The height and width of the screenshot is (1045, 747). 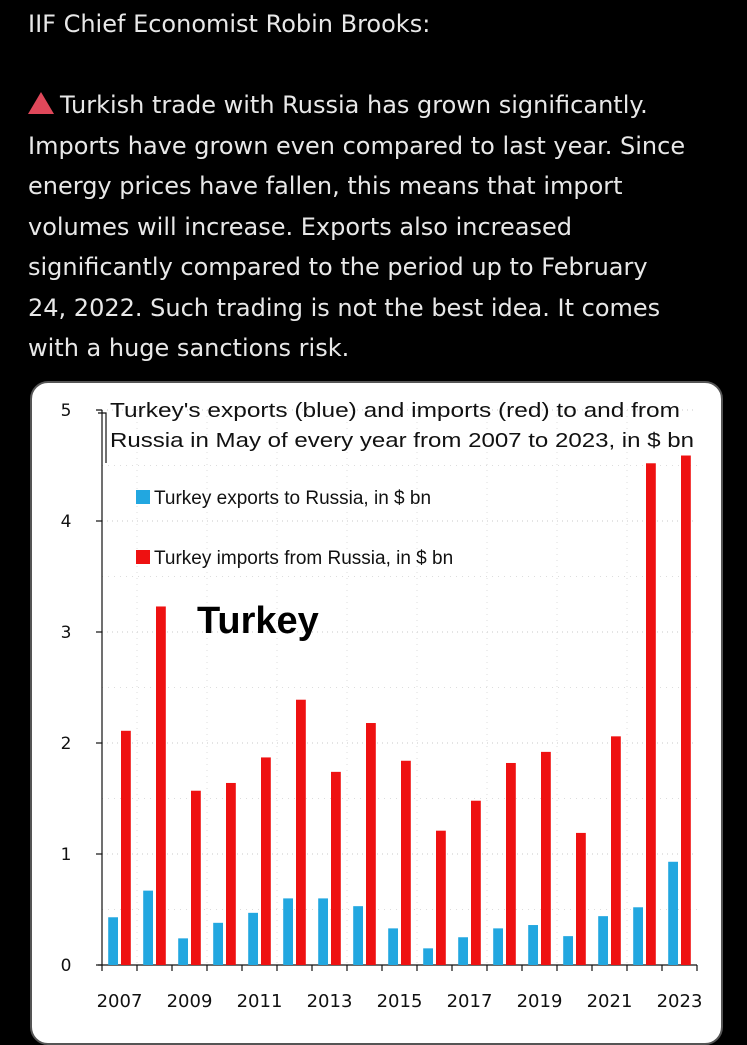 I want to click on legend-swatch-exports, so click(x=143, y=497).